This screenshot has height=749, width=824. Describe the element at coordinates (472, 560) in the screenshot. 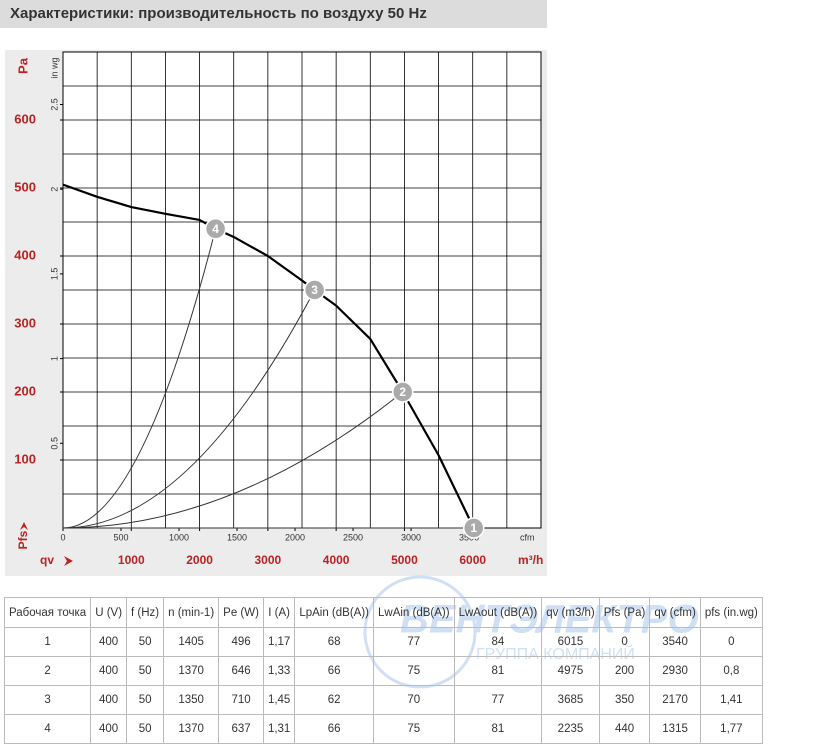

I see `x-tick-label: 6000` at that location.